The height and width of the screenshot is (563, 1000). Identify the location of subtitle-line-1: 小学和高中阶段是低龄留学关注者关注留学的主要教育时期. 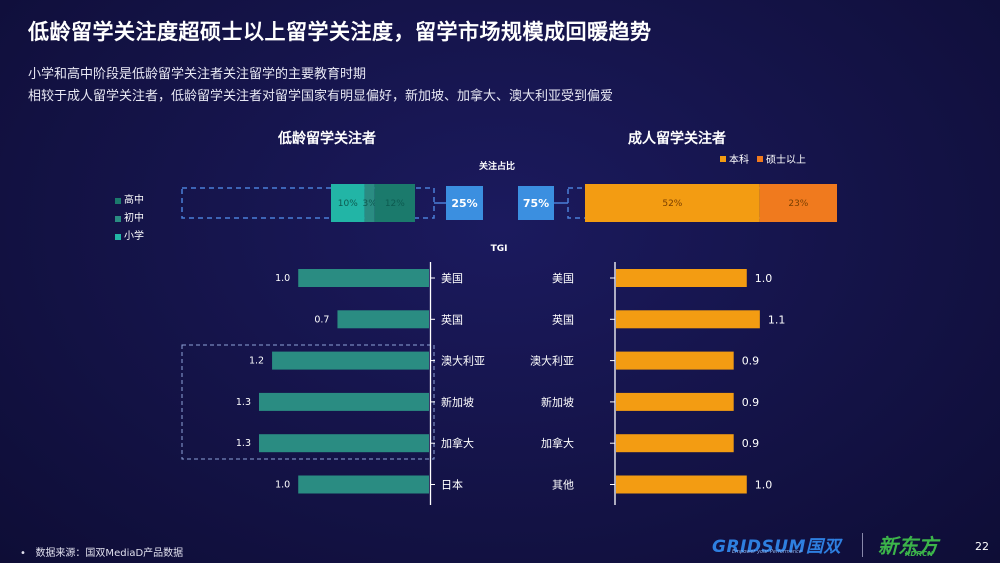
(197, 74).